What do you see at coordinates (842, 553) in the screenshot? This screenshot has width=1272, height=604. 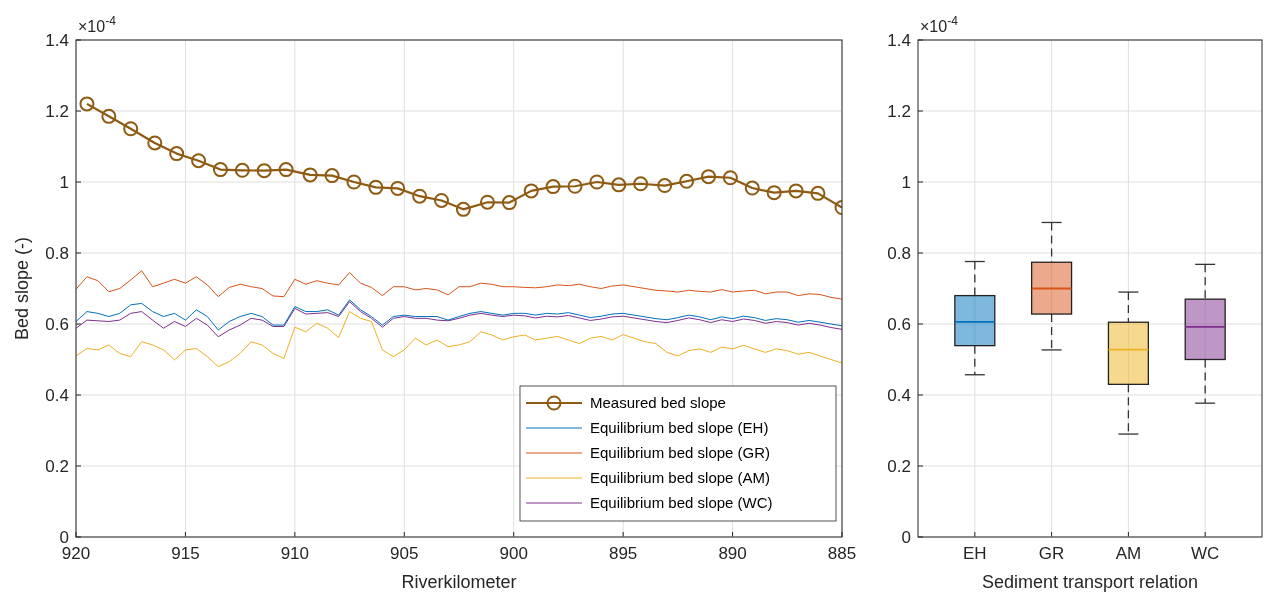 I see `x-tick-label: 885` at bounding box center [842, 553].